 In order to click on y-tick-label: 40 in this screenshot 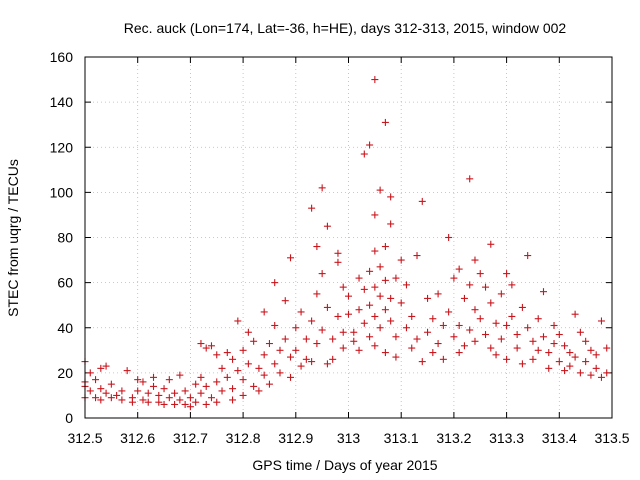, I will do `click(65, 328)`.